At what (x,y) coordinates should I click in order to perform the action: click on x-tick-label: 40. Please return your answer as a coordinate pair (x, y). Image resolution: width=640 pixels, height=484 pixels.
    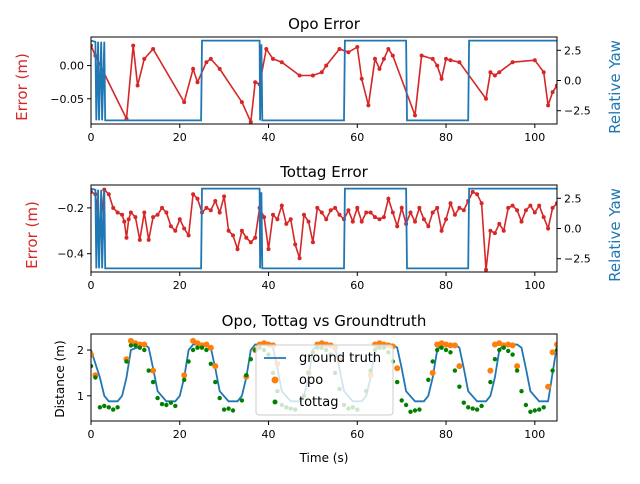
    Looking at the image, I should click on (269, 137).